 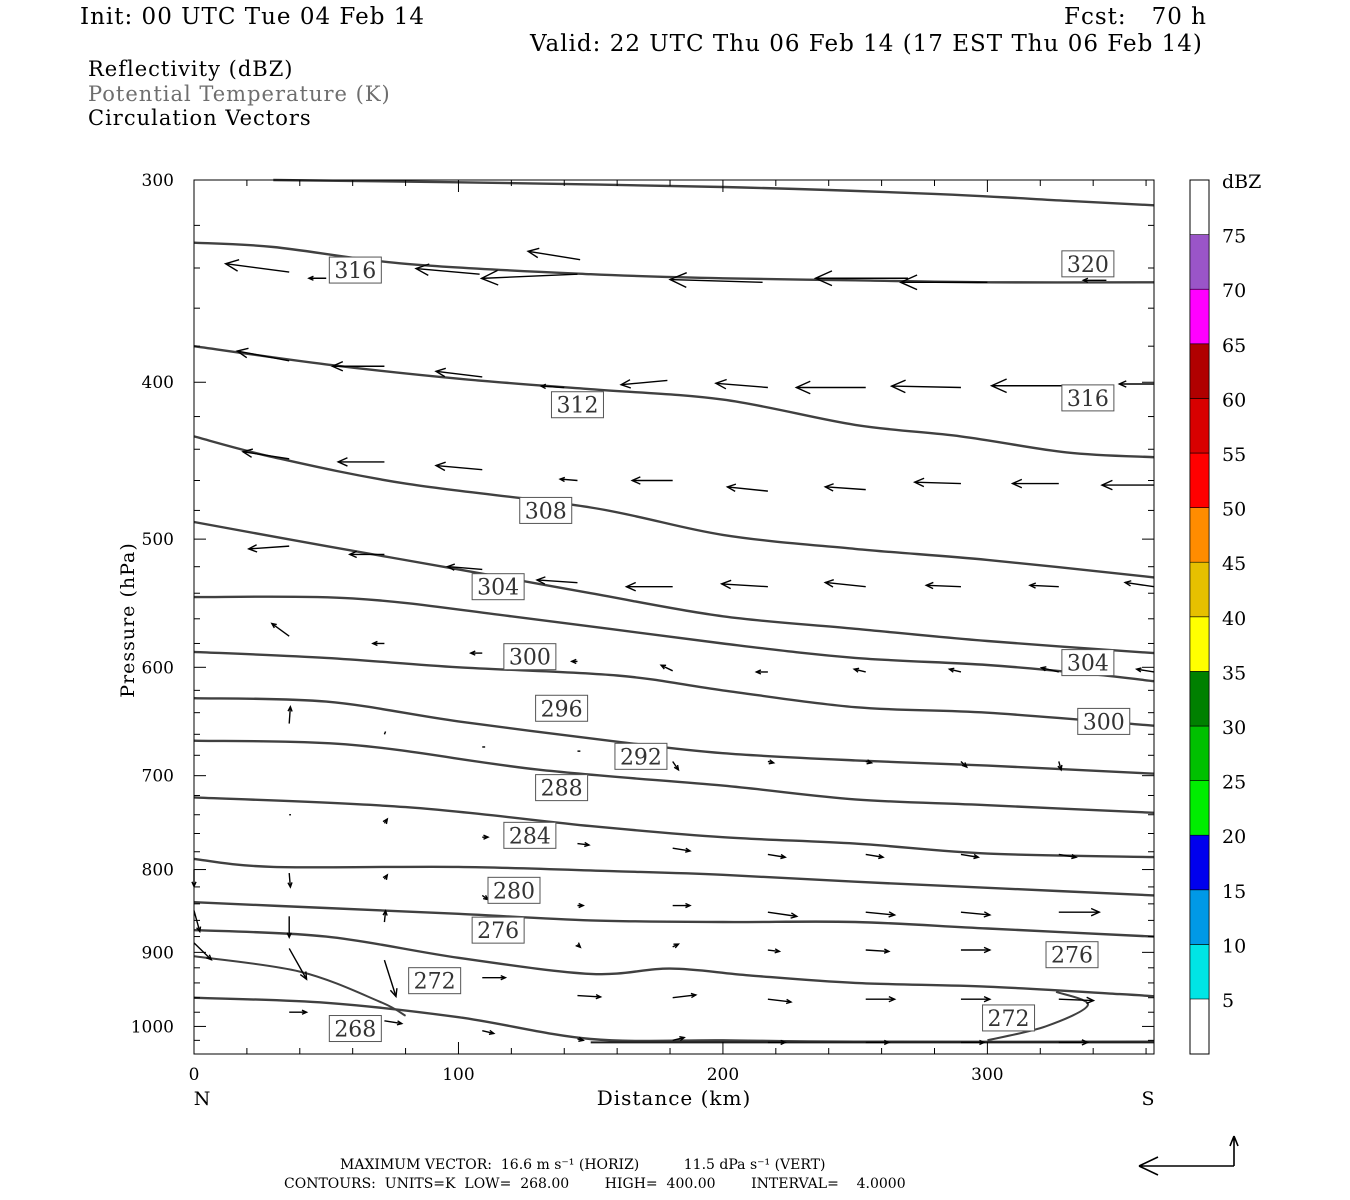 I want to click on field-reflectivity: Reflectivity (dBZ), so click(x=191, y=69).